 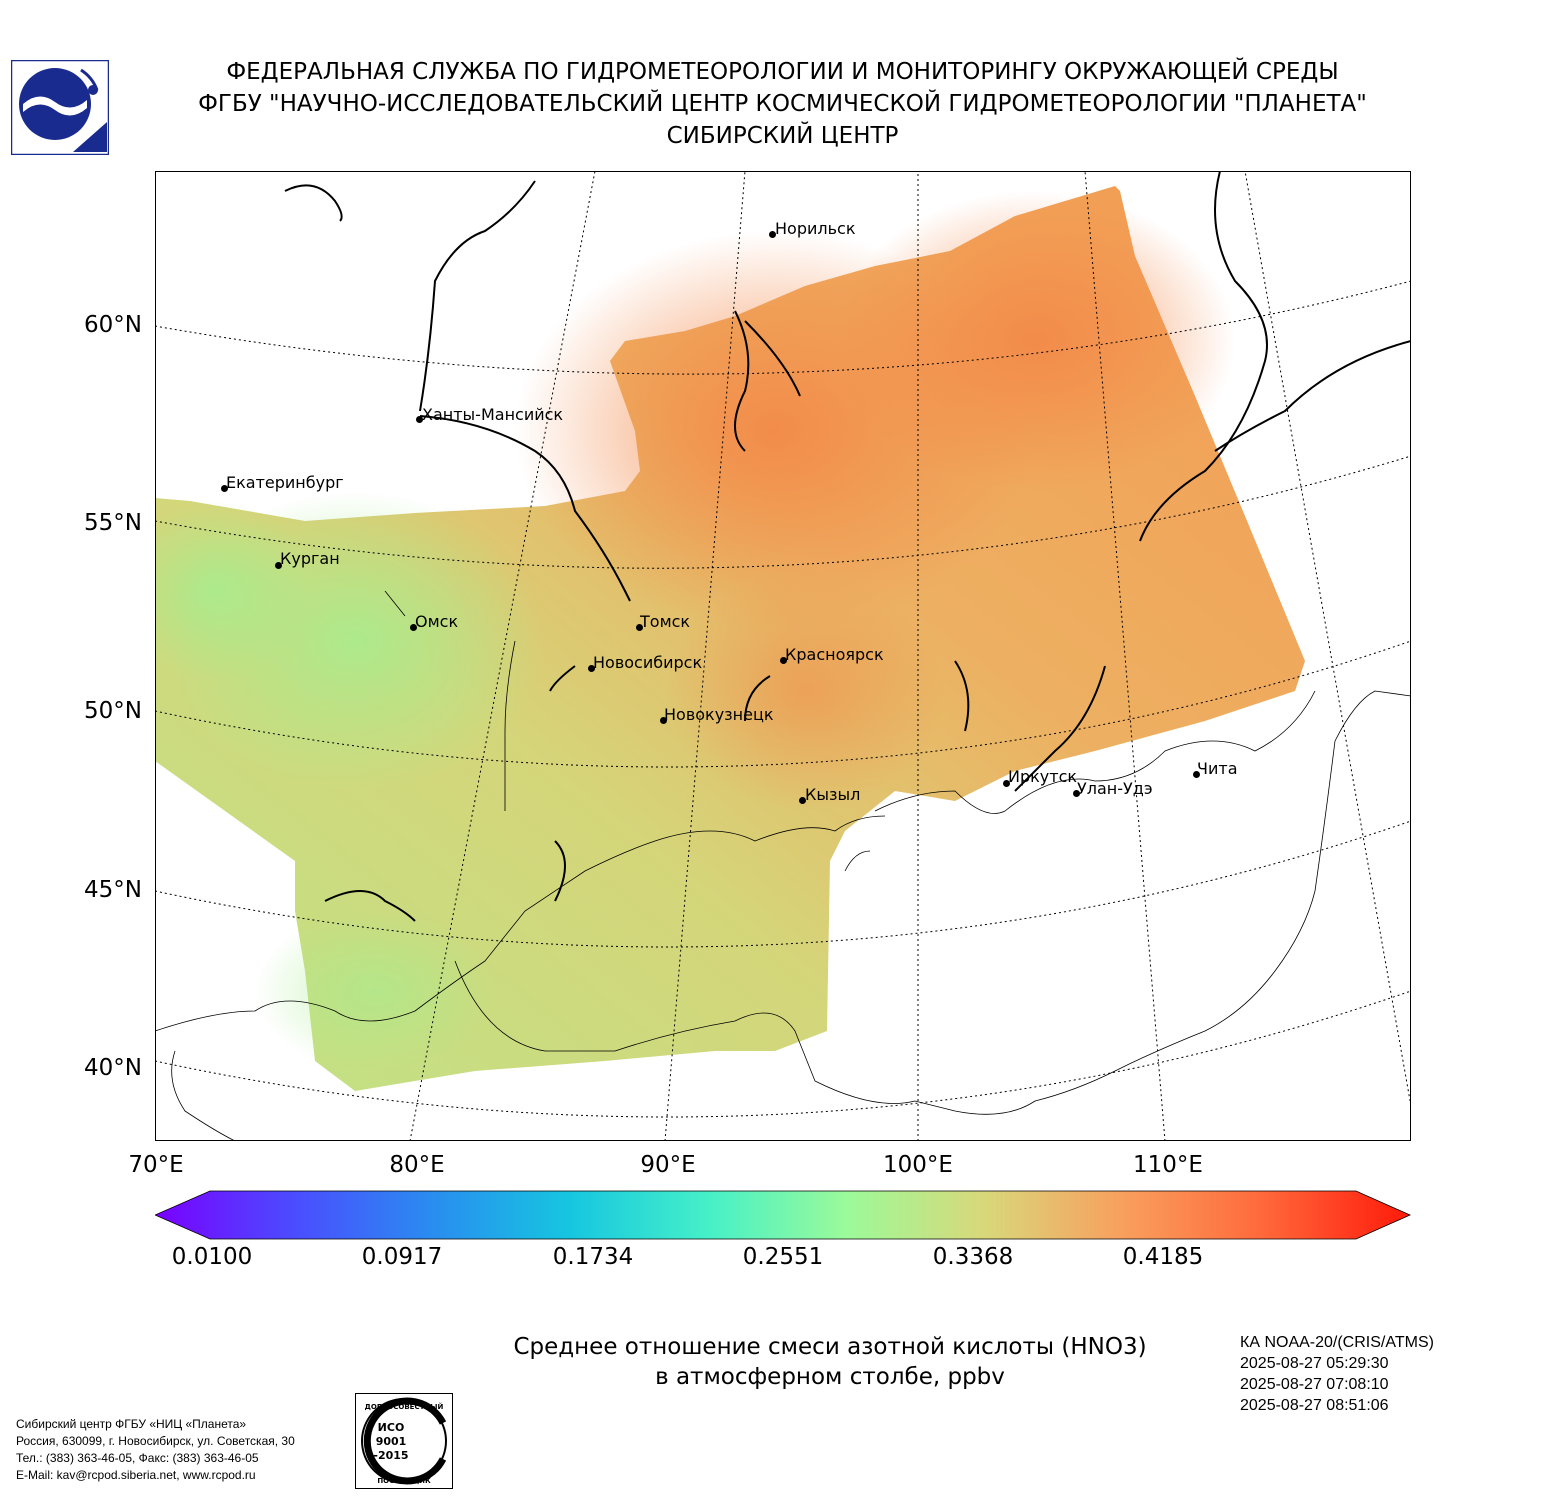 What do you see at coordinates (391, 1441) in the screenshot?
I see `svg-text: 9001` at bounding box center [391, 1441].